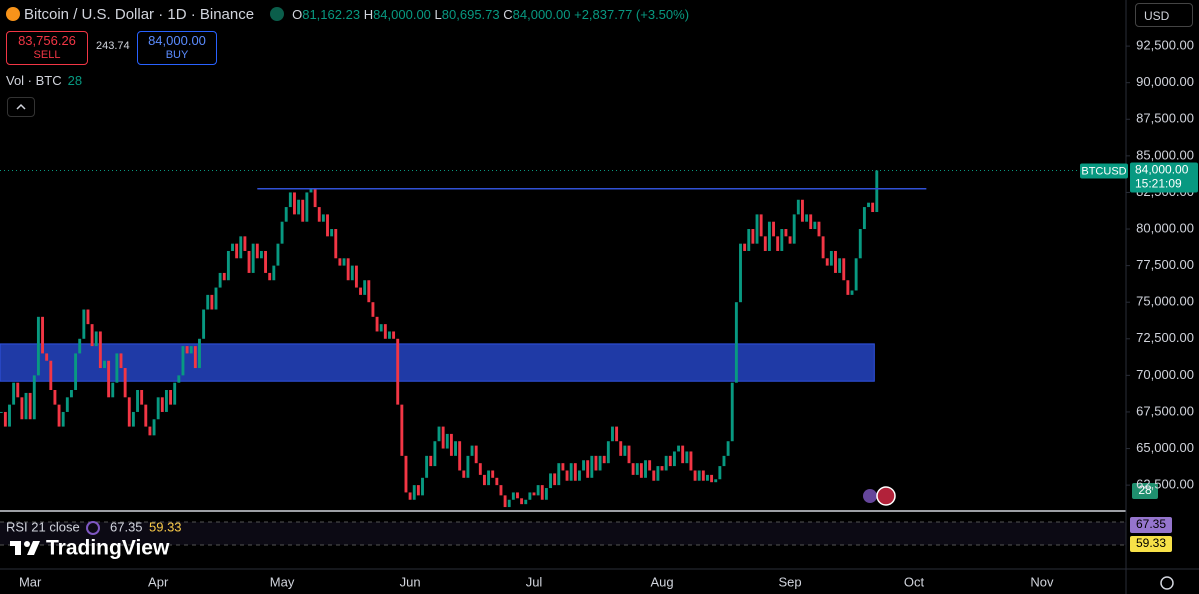 The height and width of the screenshot is (594, 1199). What do you see at coordinates (158, 581) in the screenshot?
I see `x-tick-label: Apr` at bounding box center [158, 581].